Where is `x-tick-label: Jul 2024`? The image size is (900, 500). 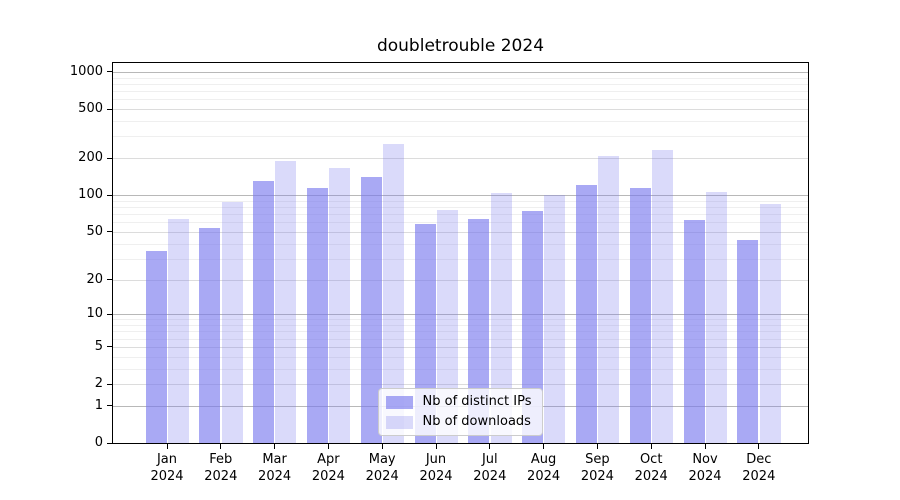 x-tick-label: Jul 2024 is located at coordinates (490, 468).